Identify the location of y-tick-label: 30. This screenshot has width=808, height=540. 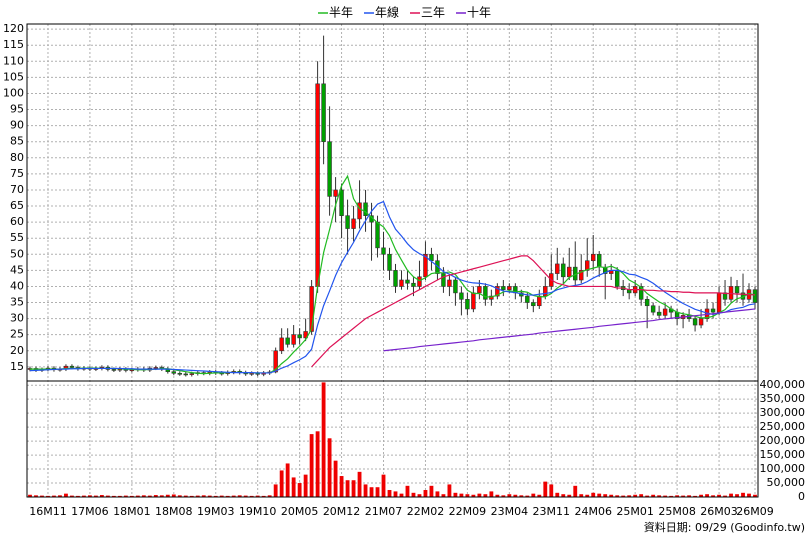
(17, 318).